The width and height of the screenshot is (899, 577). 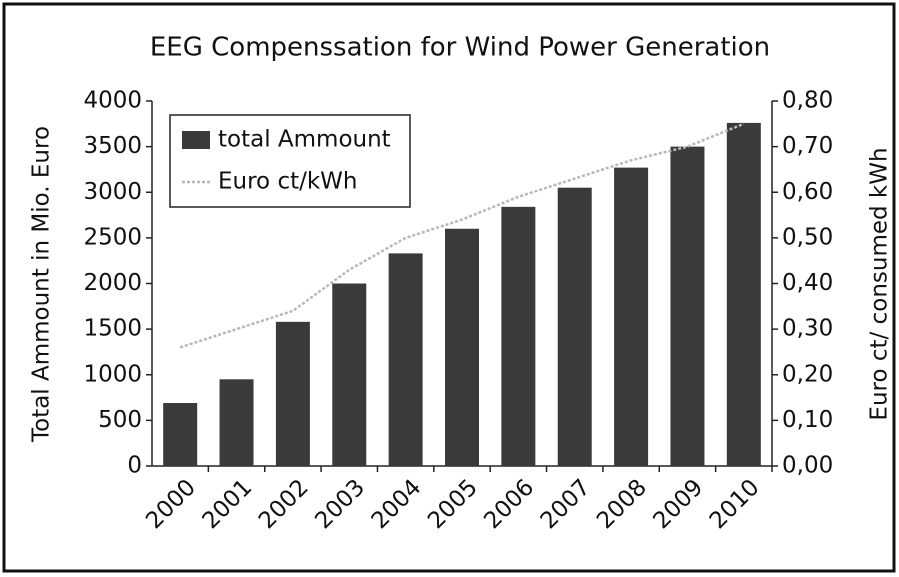 I want to click on y2-tick-label: 0,70, so click(x=807, y=146).